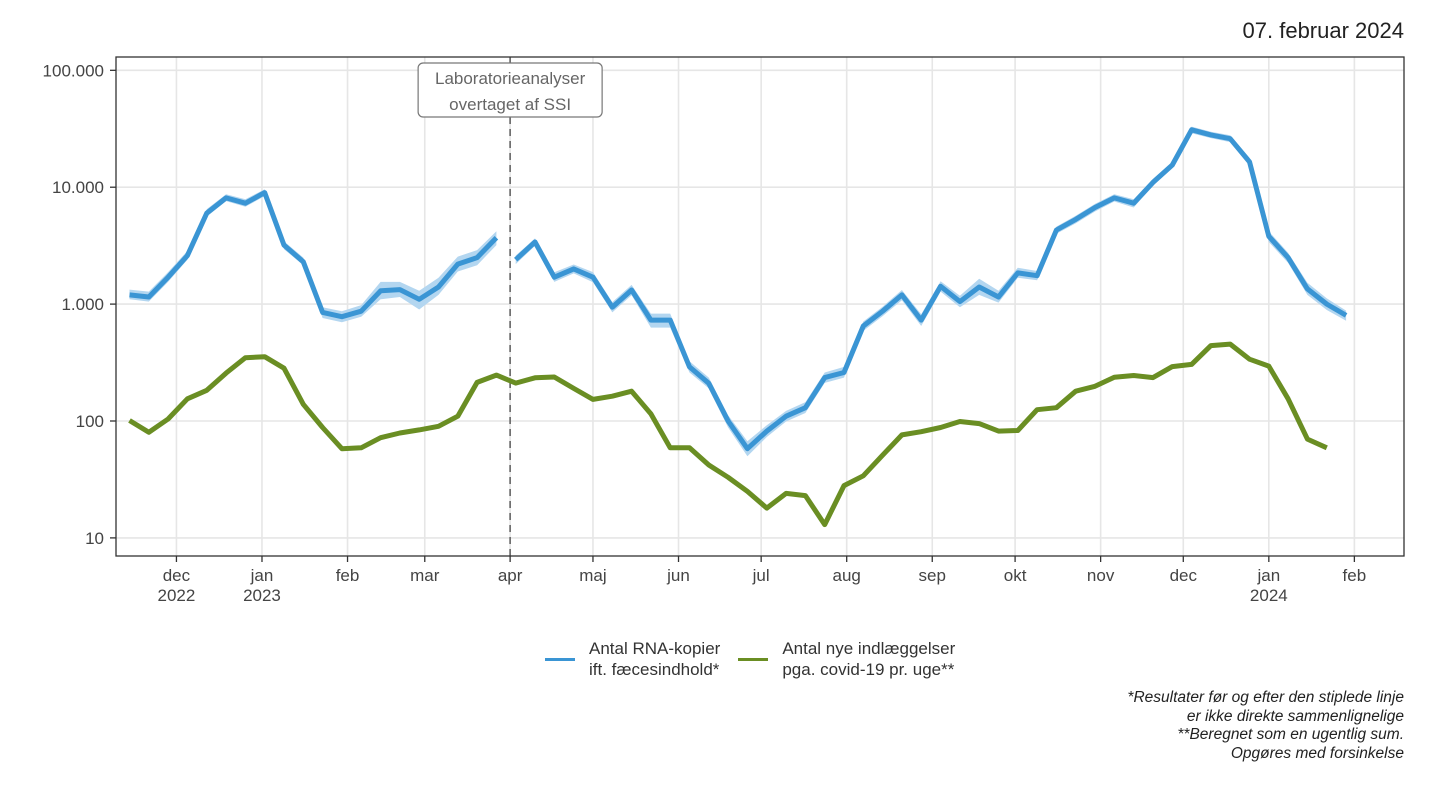  I want to click on x-tick-label-5: maj, so click(592, 575).